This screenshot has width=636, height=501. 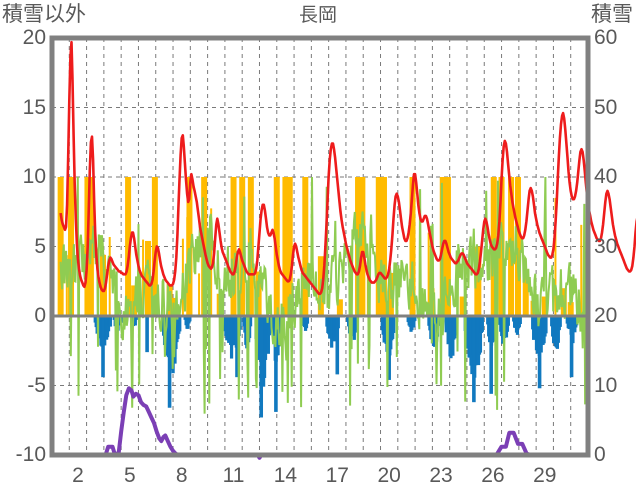 What do you see at coordinates (600, 454) in the screenshot?
I see `y-tick-right-0: 0` at bounding box center [600, 454].